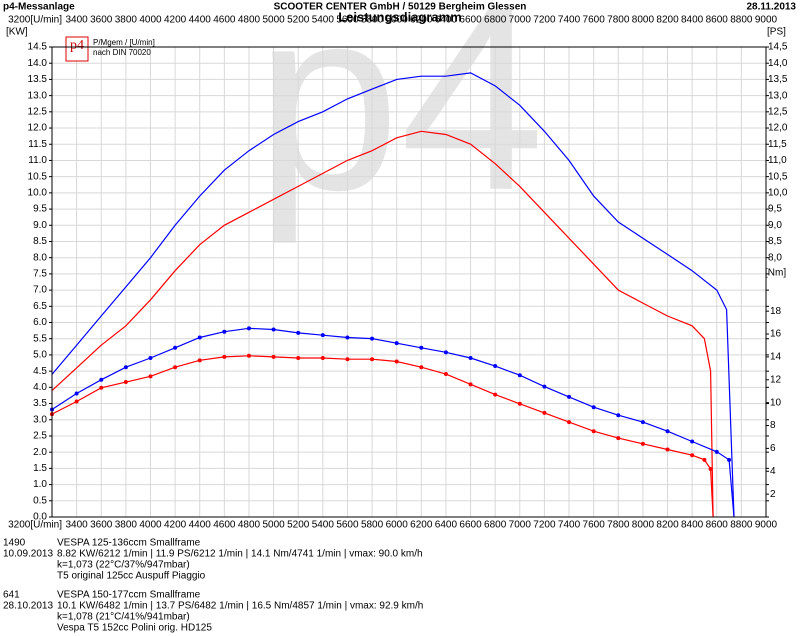 The width and height of the screenshot is (800, 636). I want to click on header-left: p4-Messanlage, so click(39, 7).